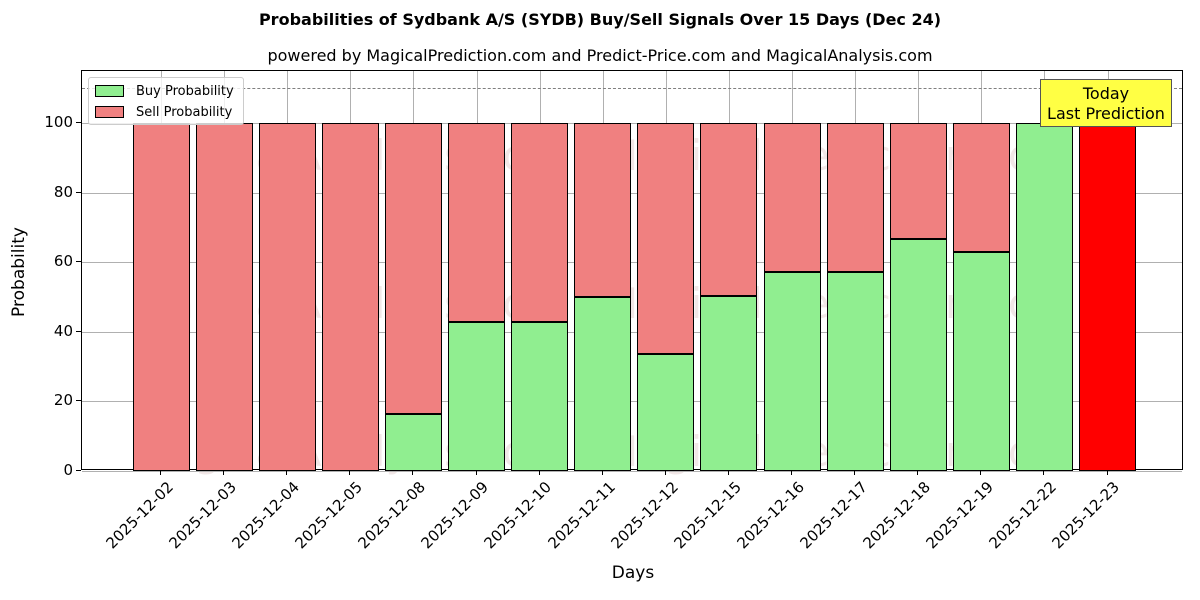 The width and height of the screenshot is (1200, 600). What do you see at coordinates (833, 515) in the screenshot?
I see `x-tick-label: 2025-12-17` at bounding box center [833, 515].